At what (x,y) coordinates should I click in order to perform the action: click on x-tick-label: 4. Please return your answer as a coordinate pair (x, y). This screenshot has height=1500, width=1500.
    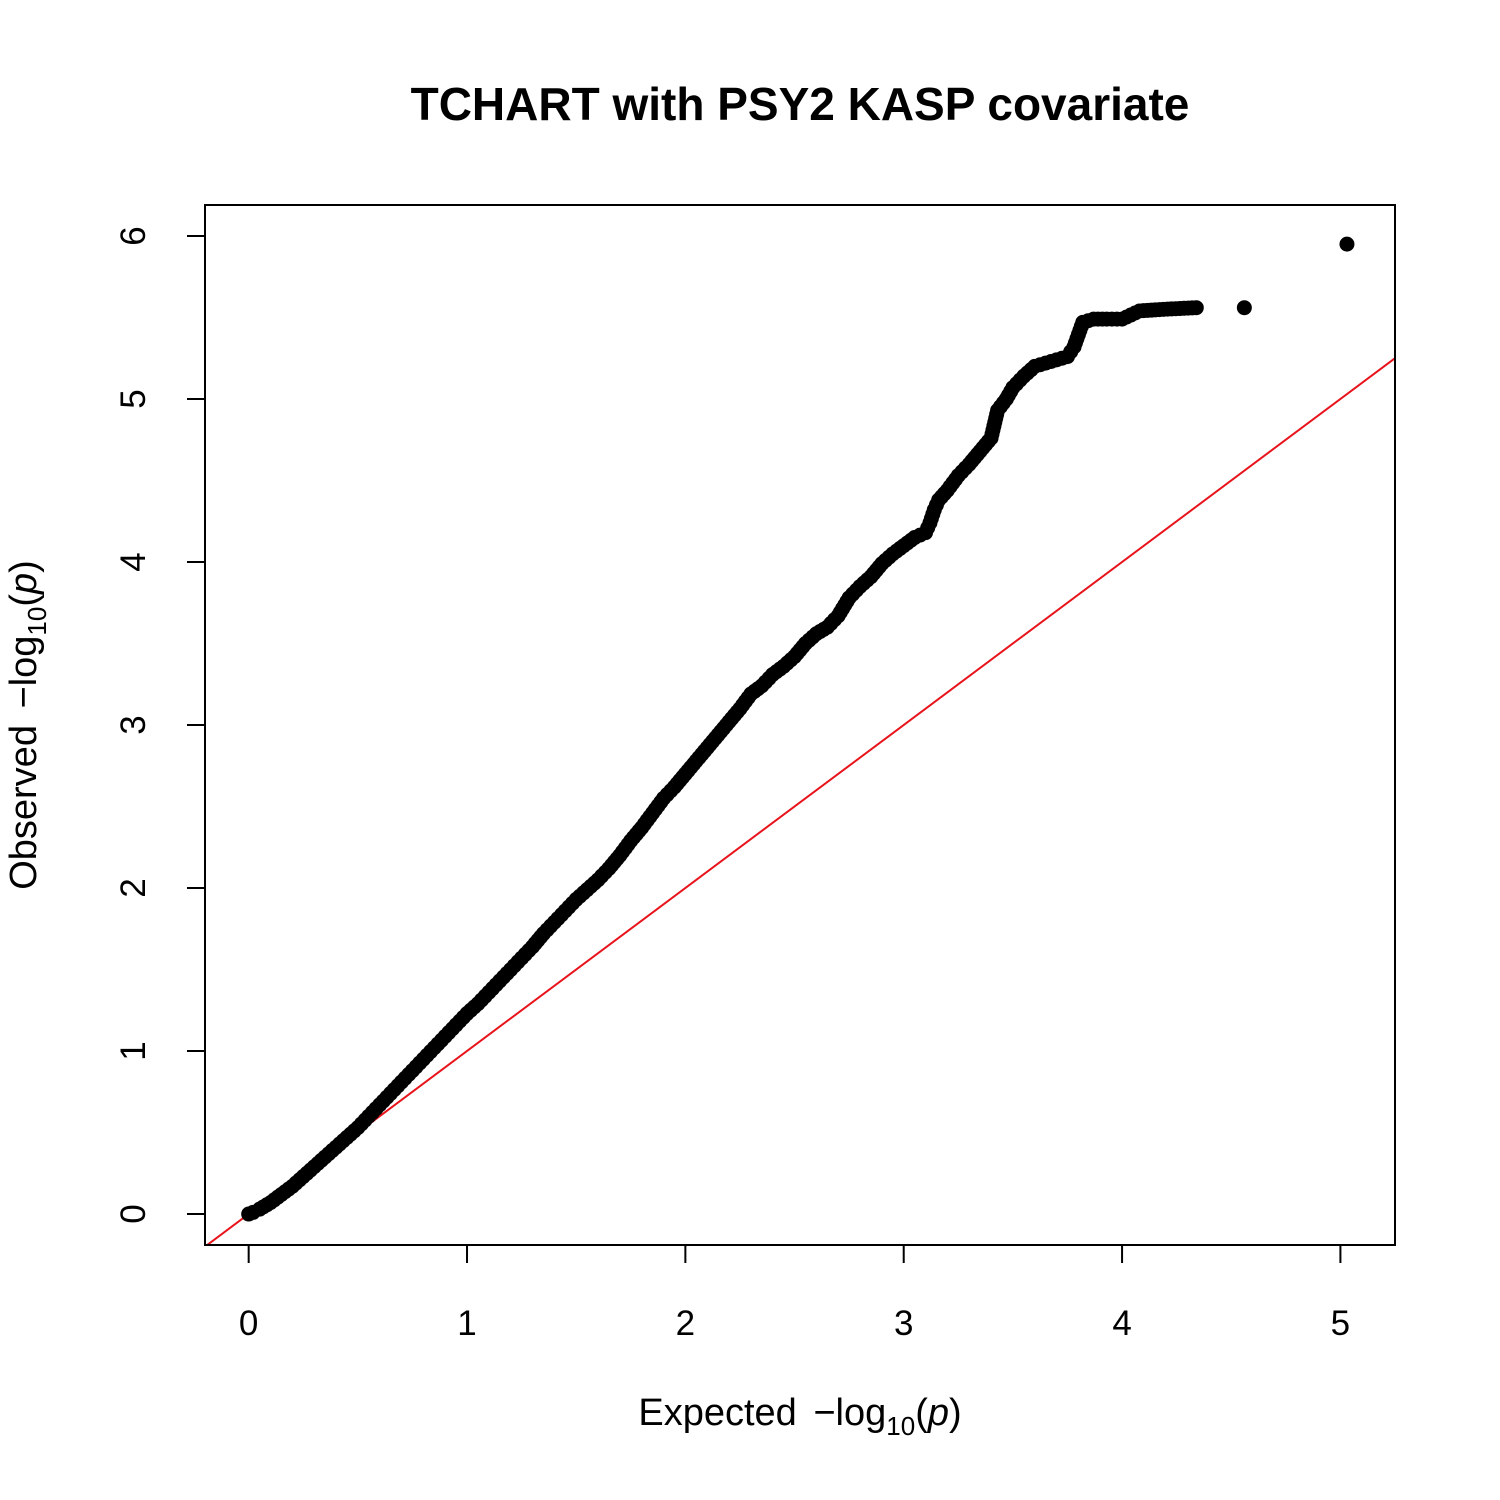
    Looking at the image, I should click on (1121, 1323).